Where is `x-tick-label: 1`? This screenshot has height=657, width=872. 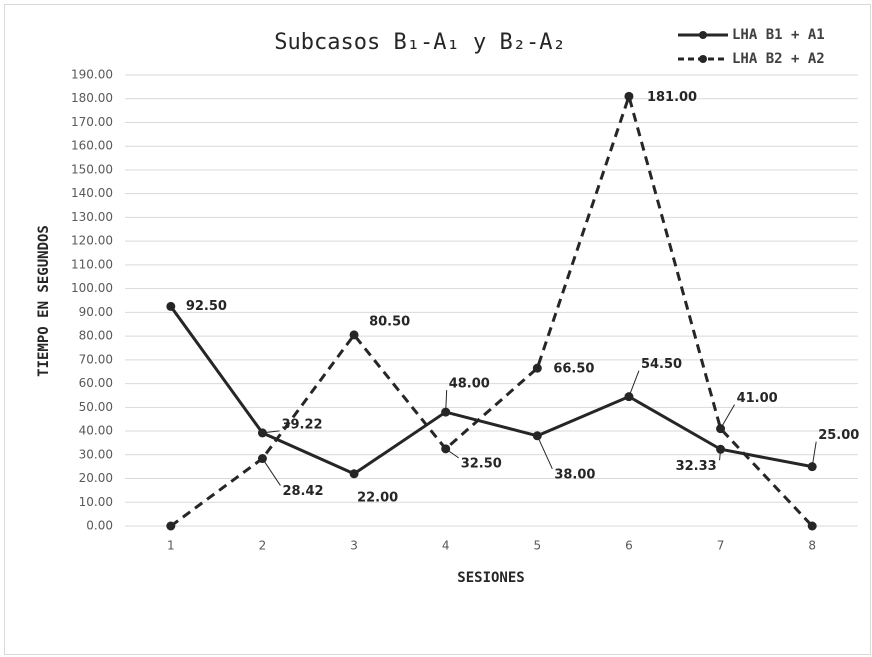 x-tick-label: 1 is located at coordinates (171, 546).